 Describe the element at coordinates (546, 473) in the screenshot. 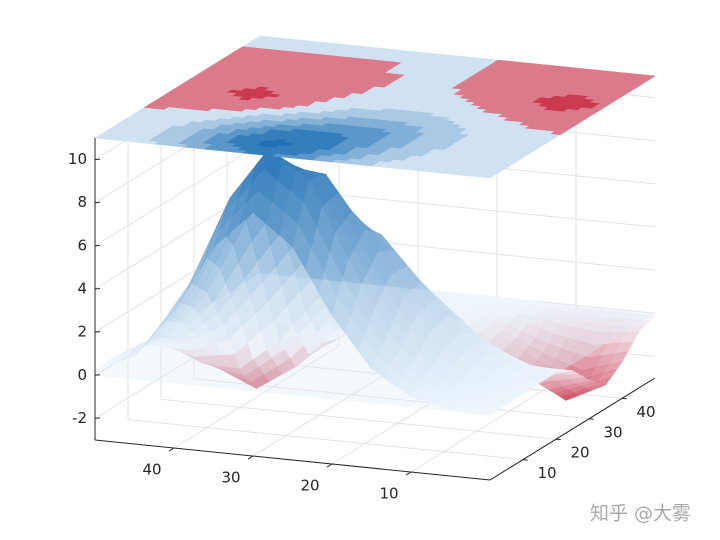

I see `x-tick-label: 10` at that location.